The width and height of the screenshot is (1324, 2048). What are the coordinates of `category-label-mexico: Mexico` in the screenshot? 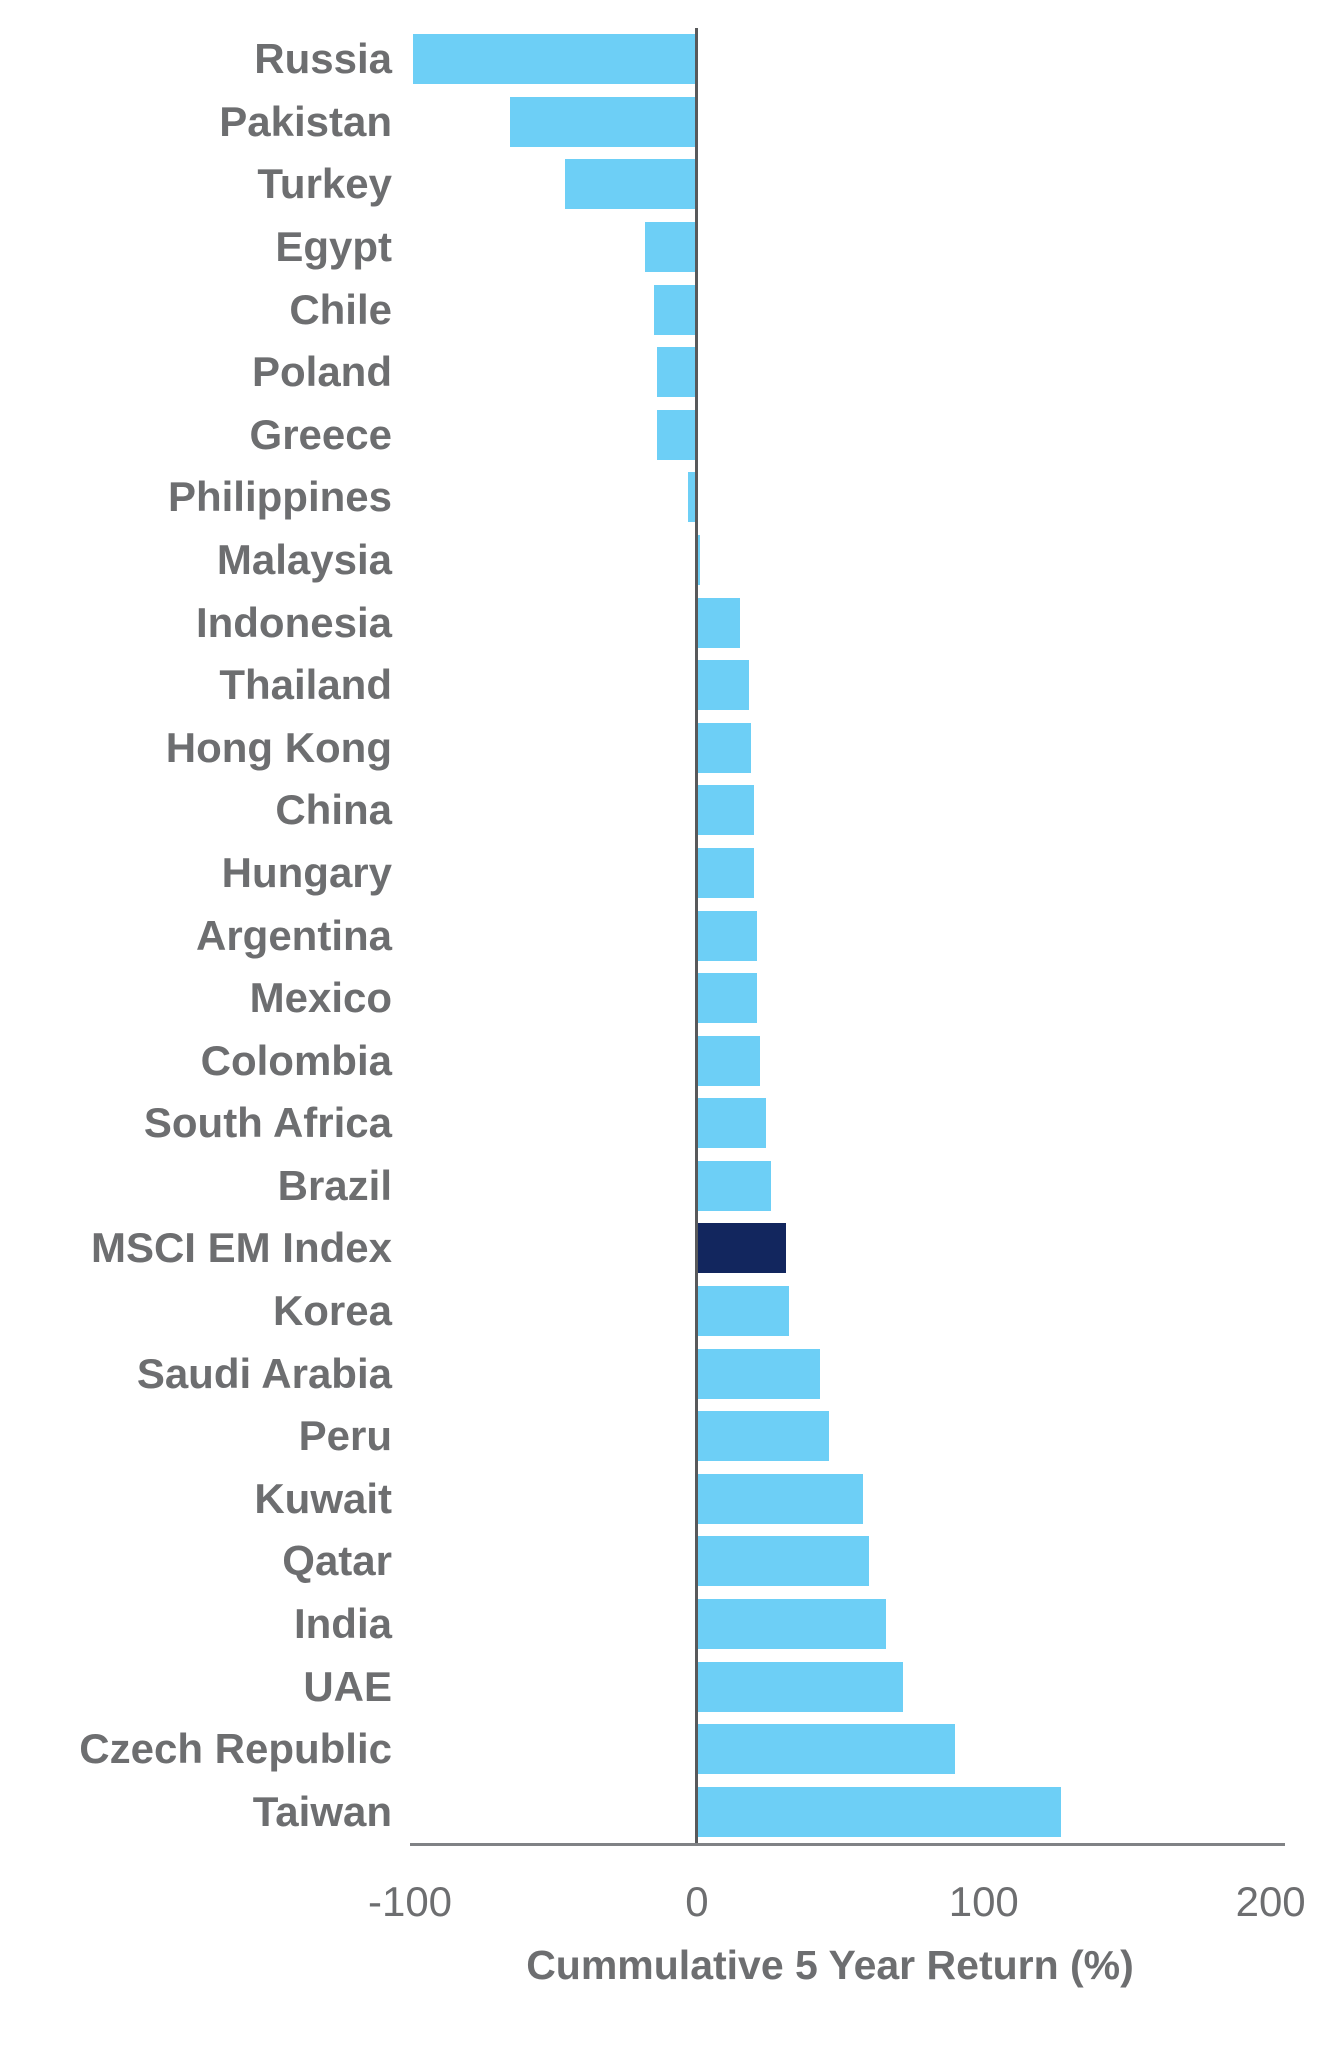 It's located at (320, 998).